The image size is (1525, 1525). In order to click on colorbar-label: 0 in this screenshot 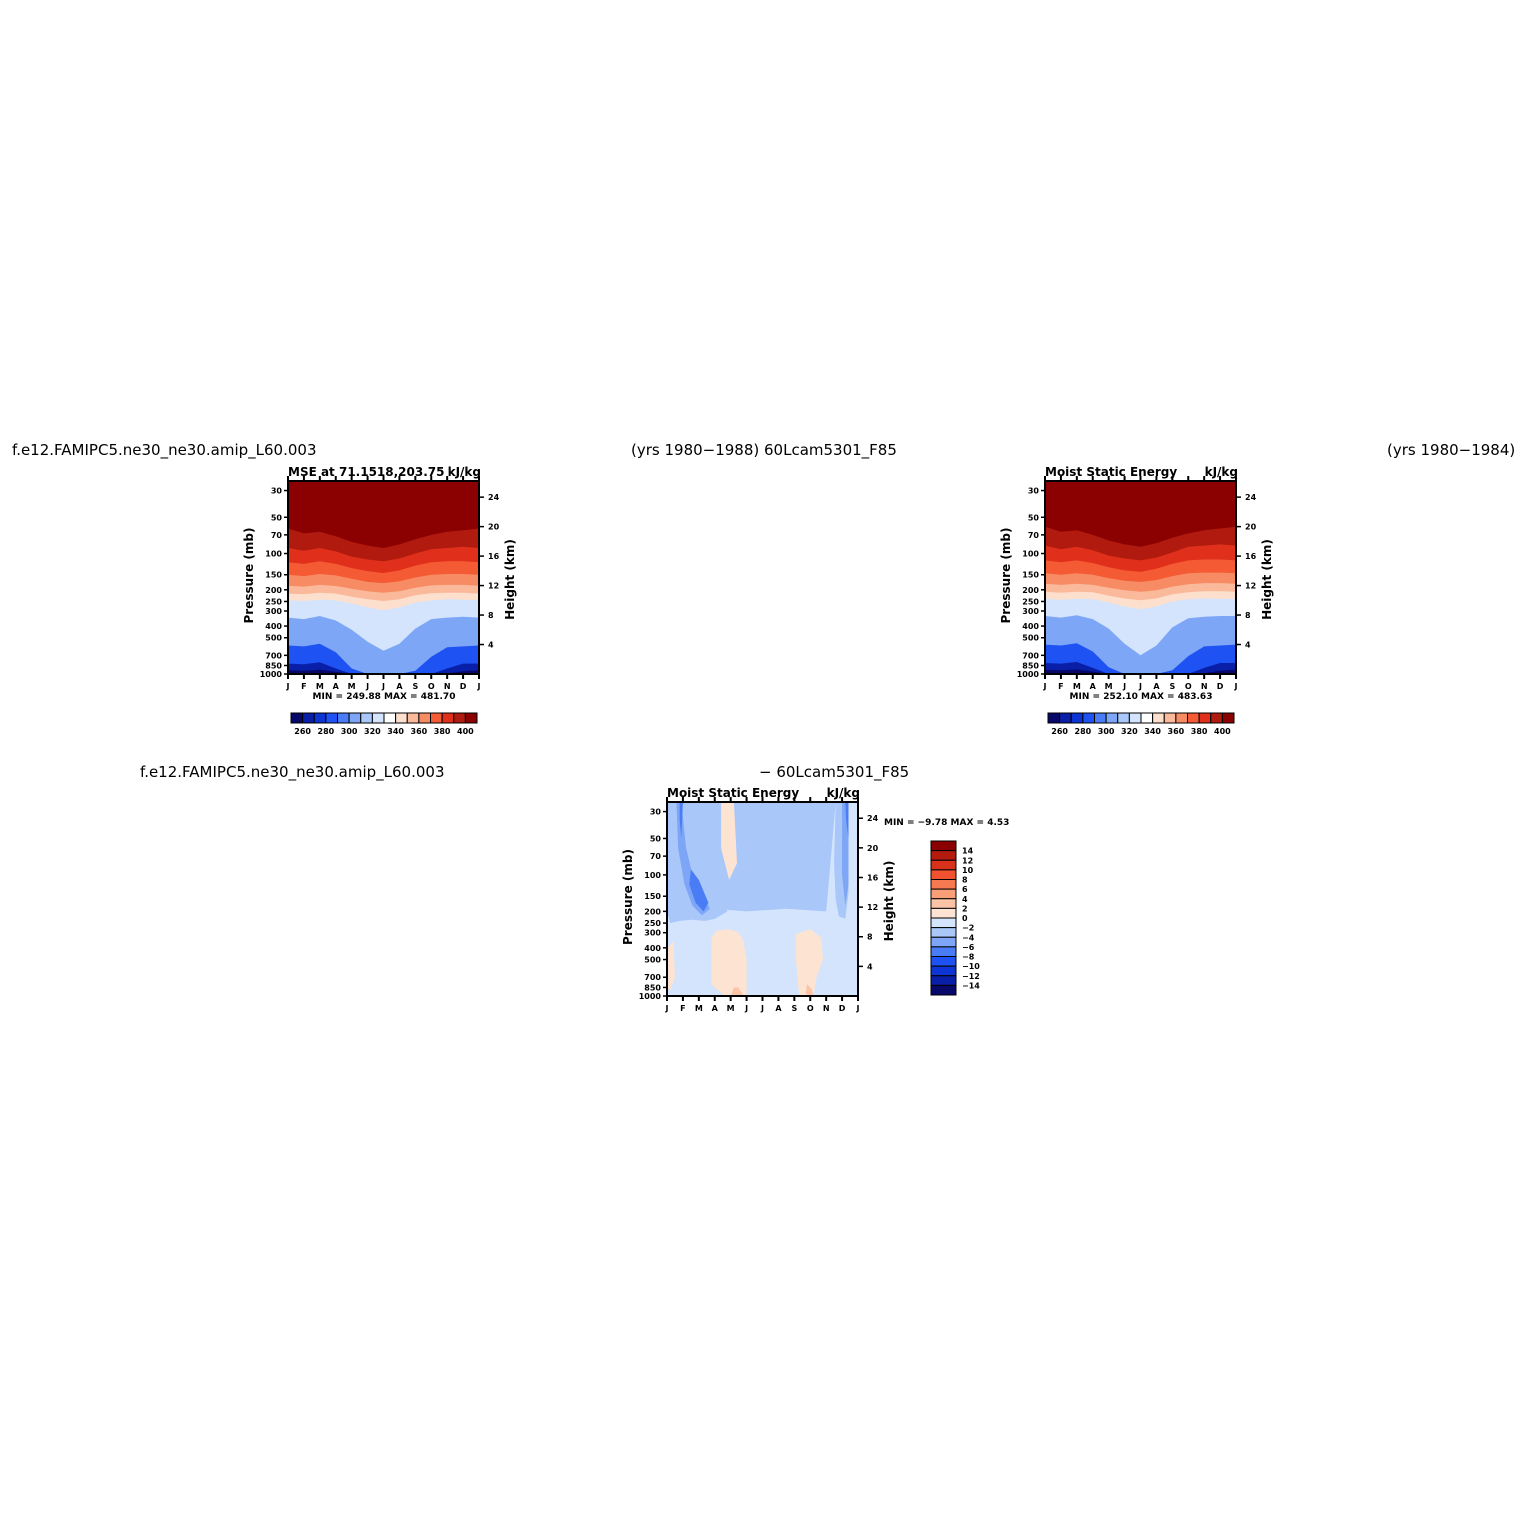, I will do `click(965, 918)`.